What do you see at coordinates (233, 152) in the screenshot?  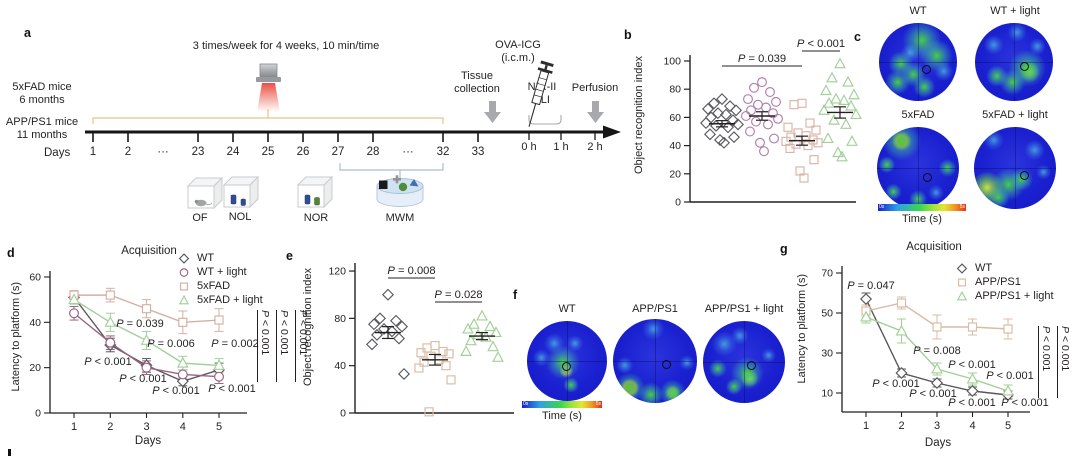 I see `day-tick-label: 24` at bounding box center [233, 152].